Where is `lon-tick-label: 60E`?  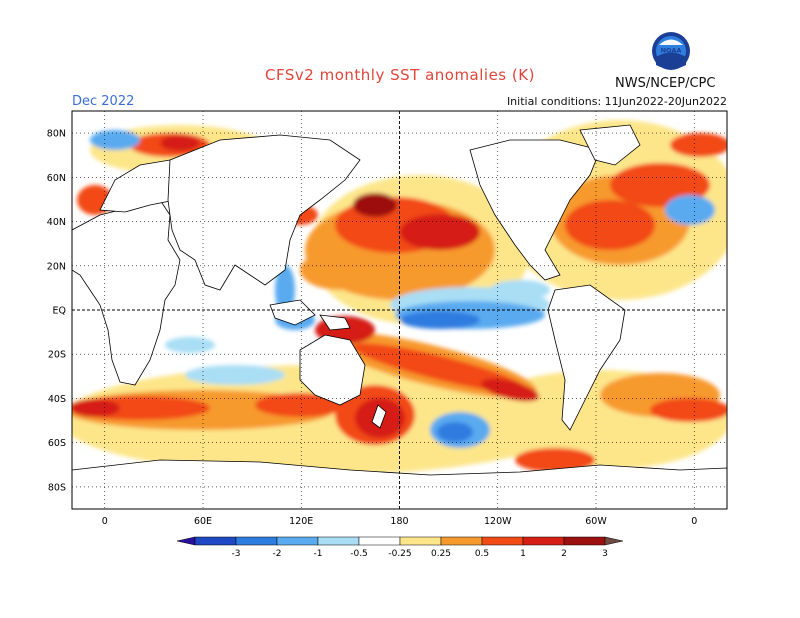 lon-tick-label: 60E is located at coordinates (203, 521).